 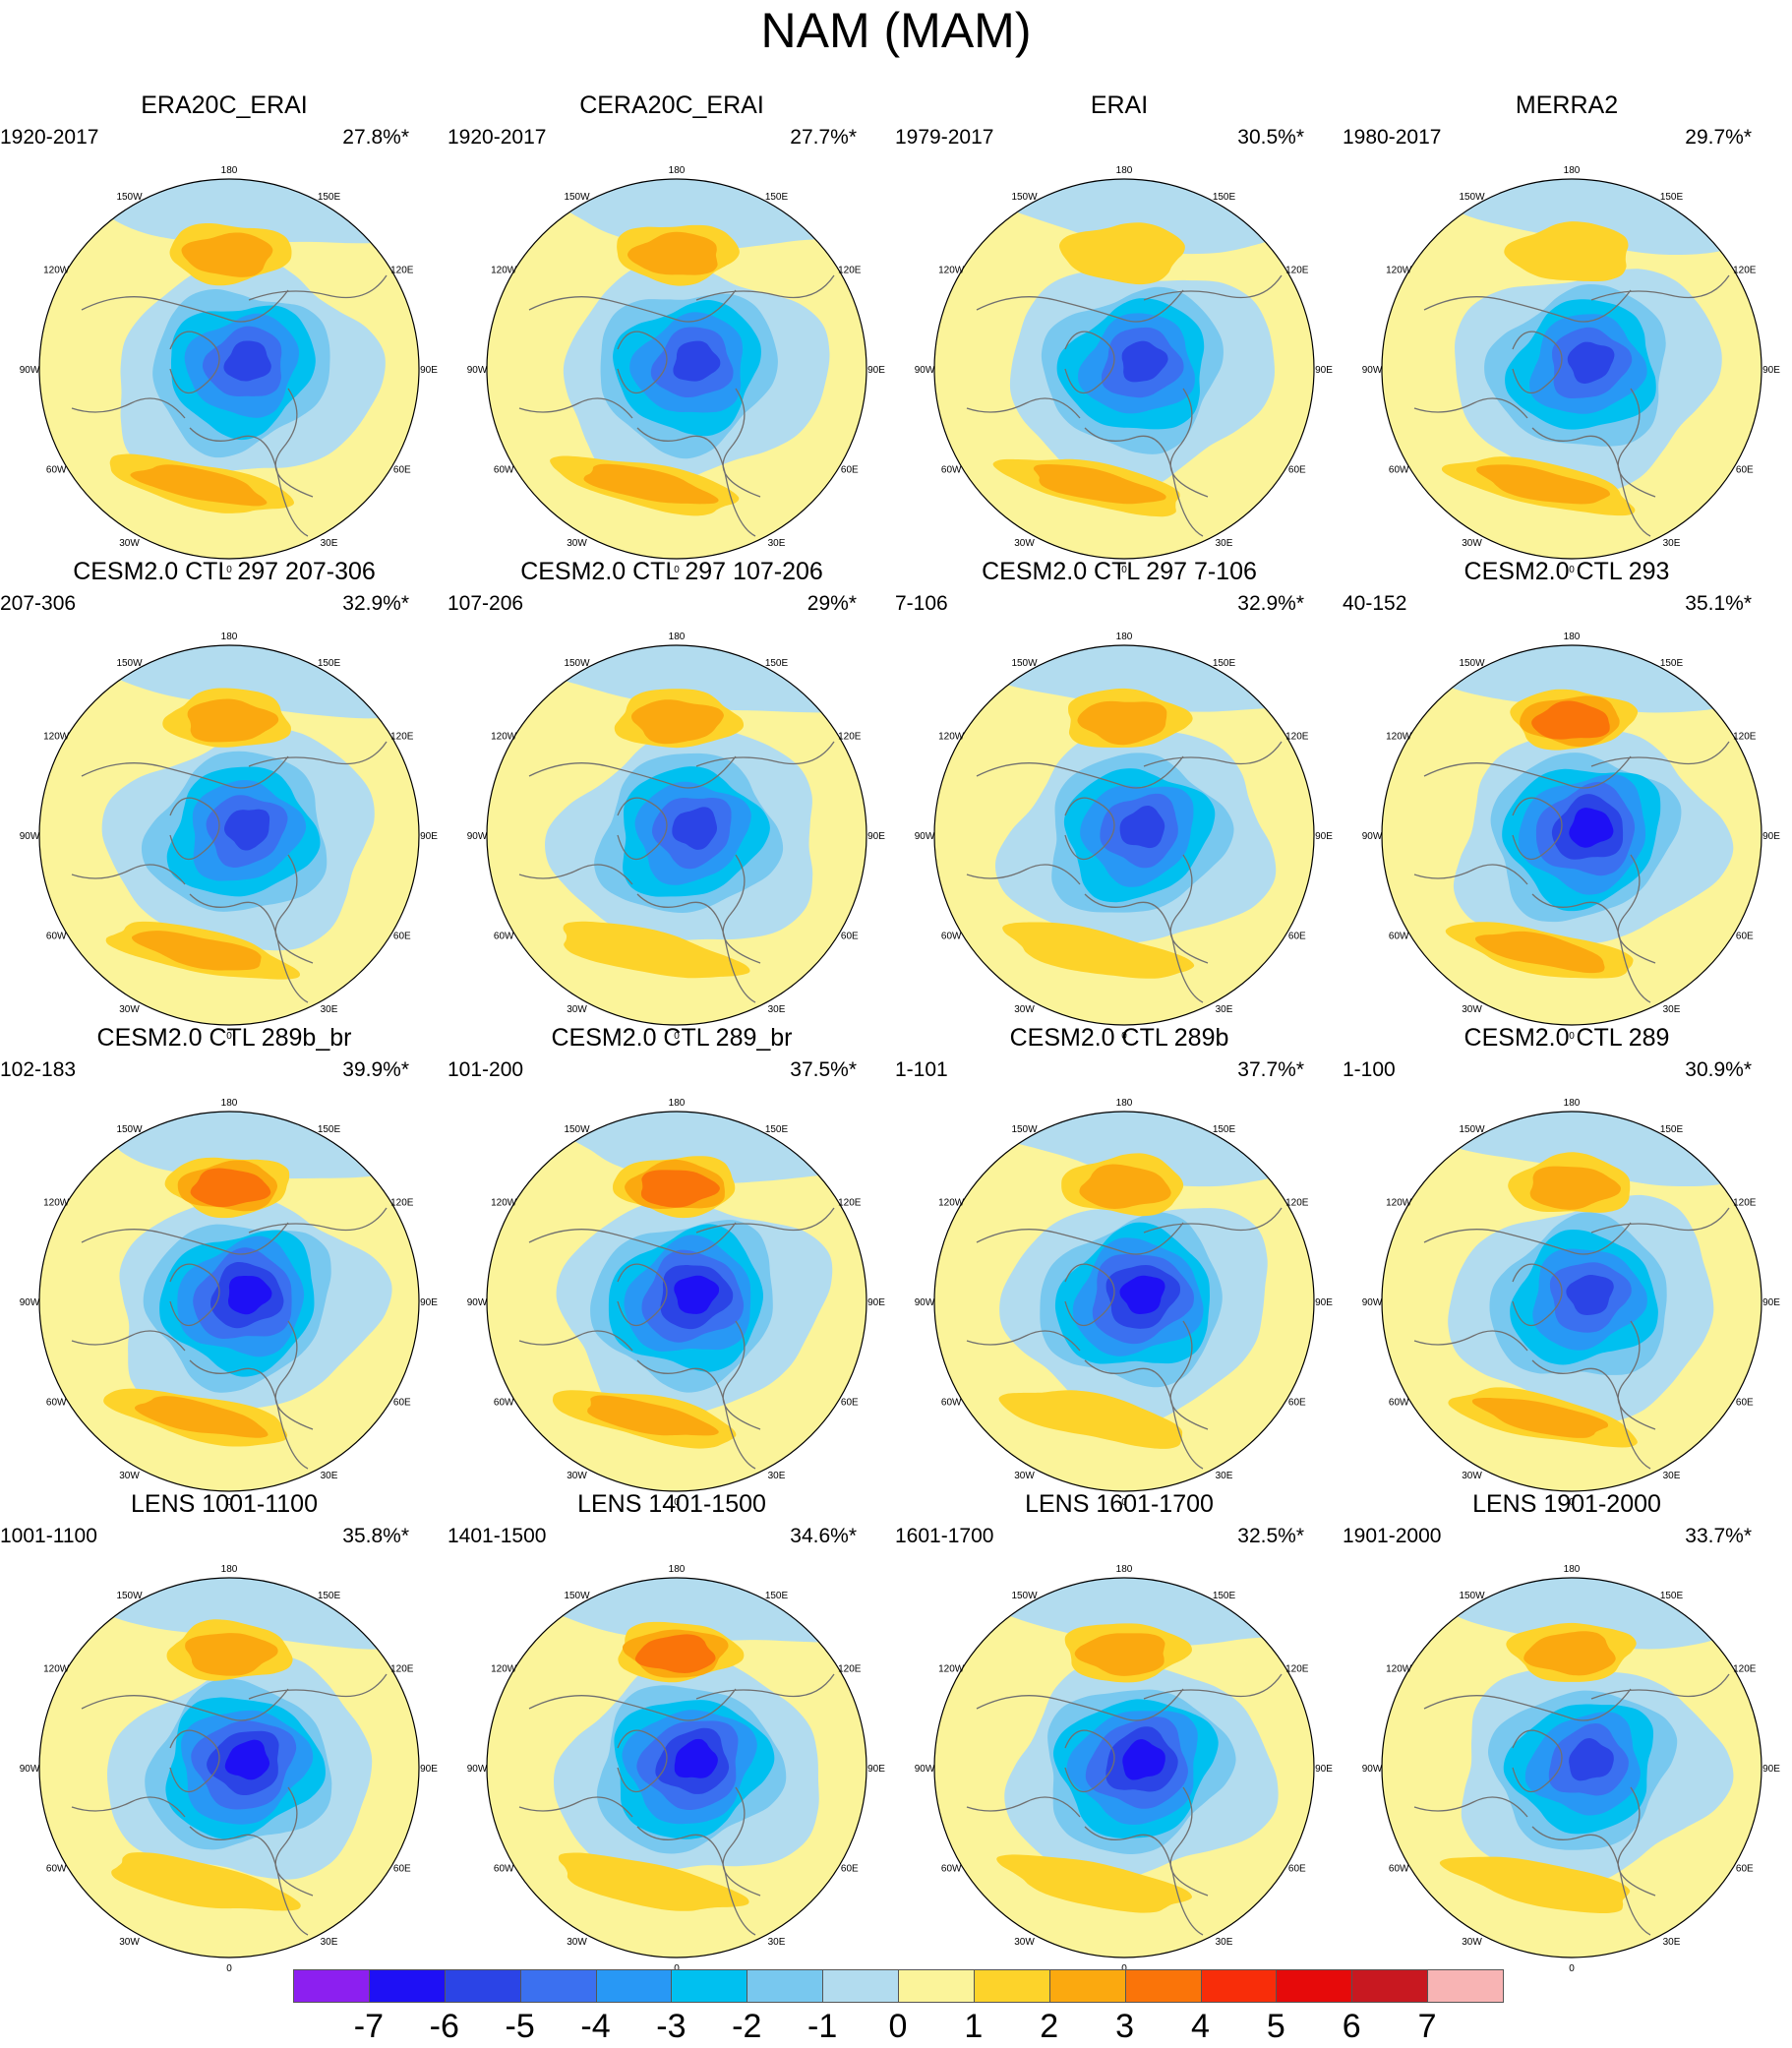 I want to click on panel-period: 1920-2017, so click(x=497, y=137).